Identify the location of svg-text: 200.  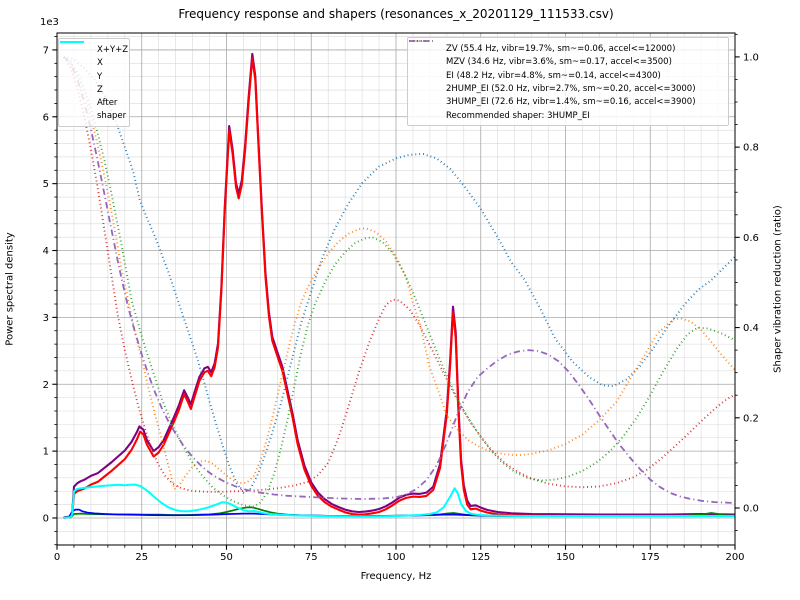
(734, 557).